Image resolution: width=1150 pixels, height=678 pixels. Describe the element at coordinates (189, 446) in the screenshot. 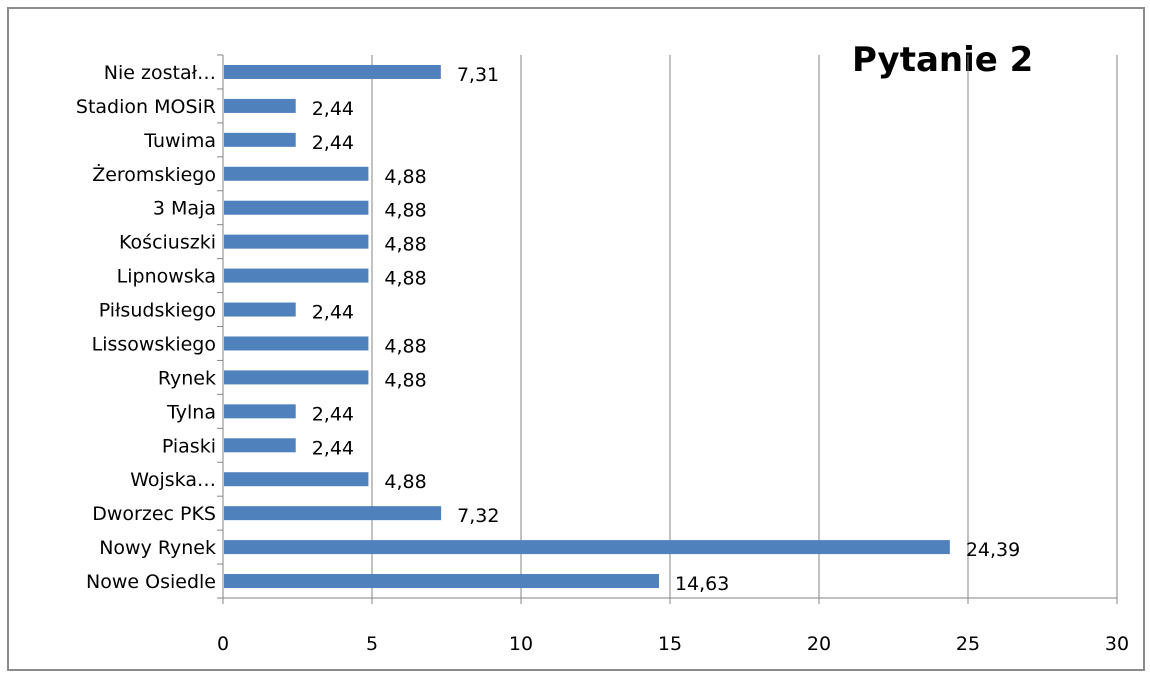

I see `category-label: Piaski` at that location.